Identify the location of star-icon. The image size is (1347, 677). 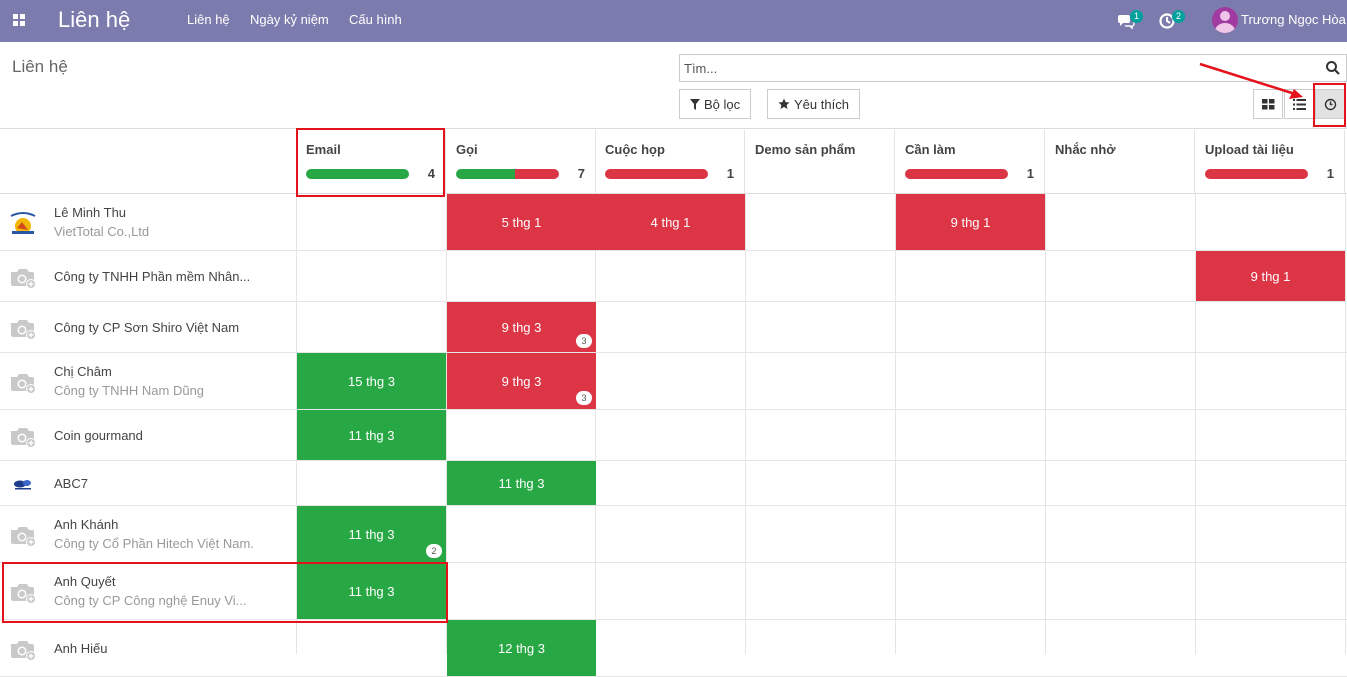
(784, 103).